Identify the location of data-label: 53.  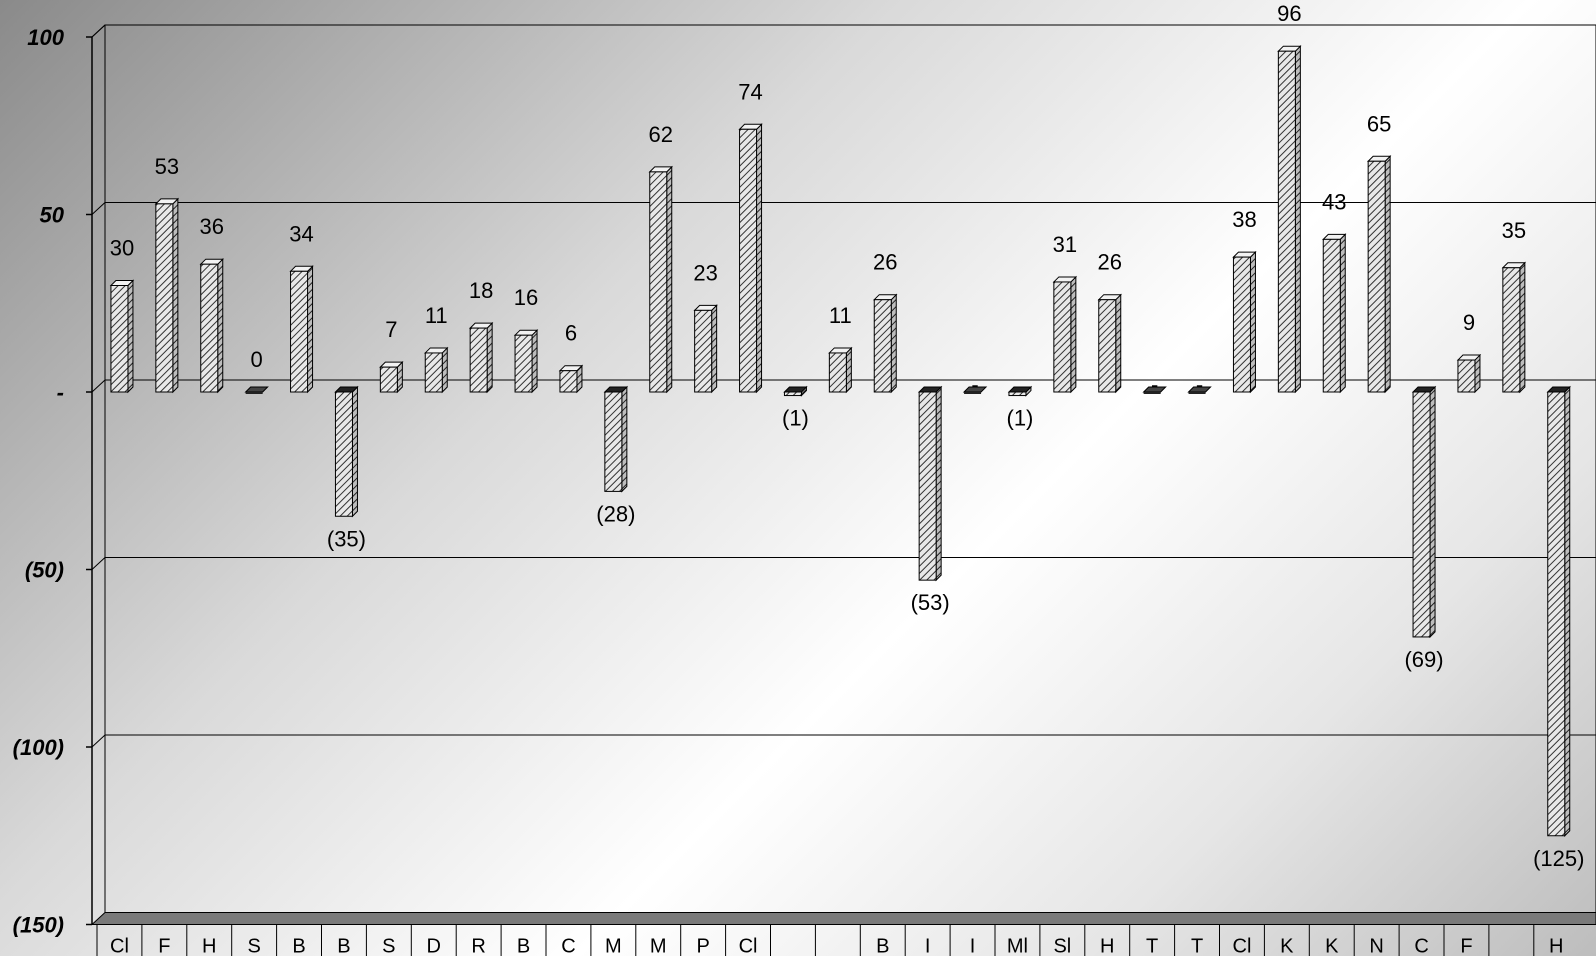
(167, 166).